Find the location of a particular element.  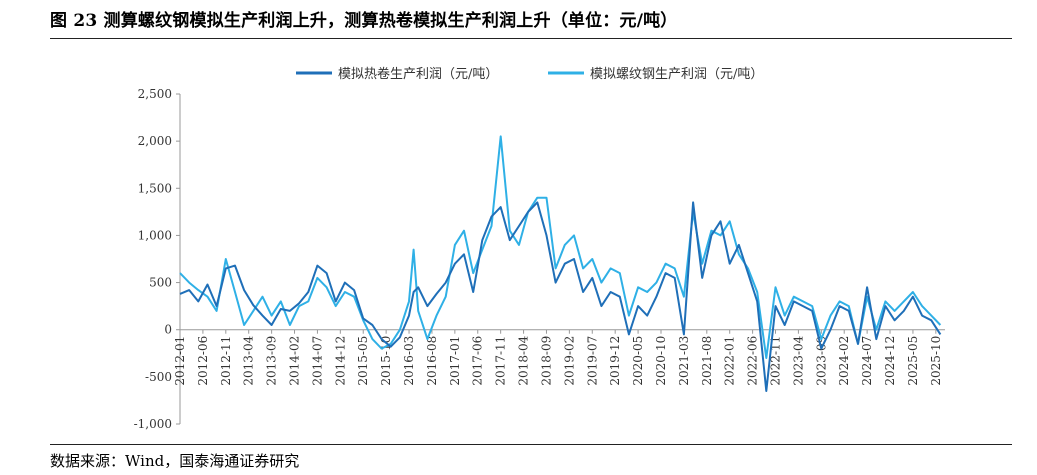

x-tick-label: 2022-11 is located at coordinates (776, 361).